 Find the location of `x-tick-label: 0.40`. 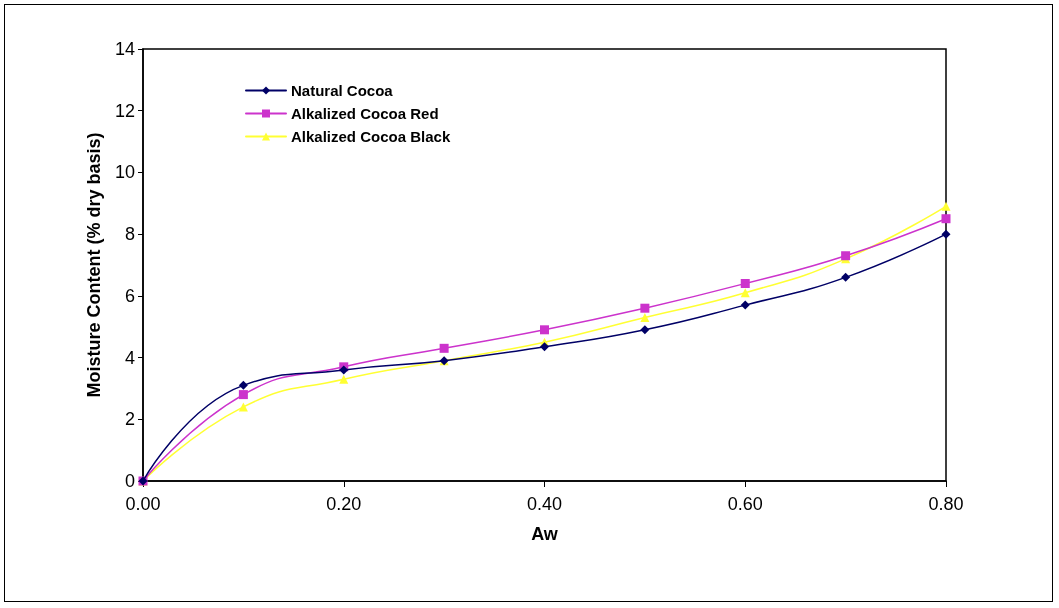

x-tick-label: 0.40 is located at coordinates (544, 504).